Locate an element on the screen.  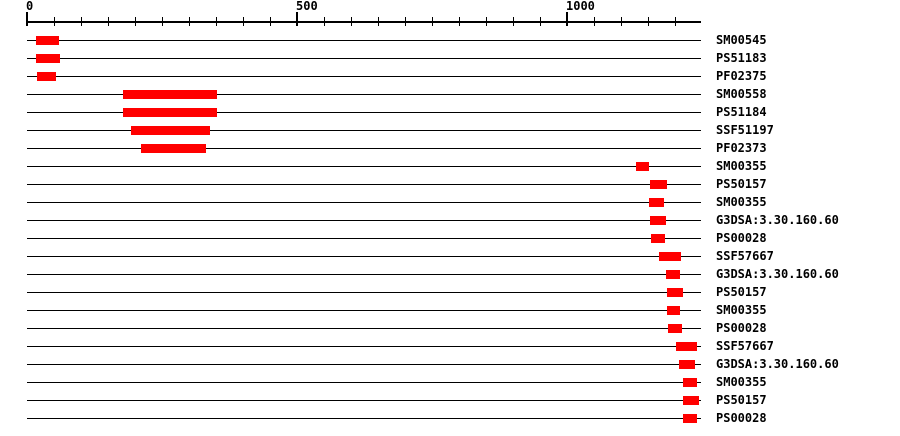
signature-accession-label: PS51184 is located at coordinates (741, 112).